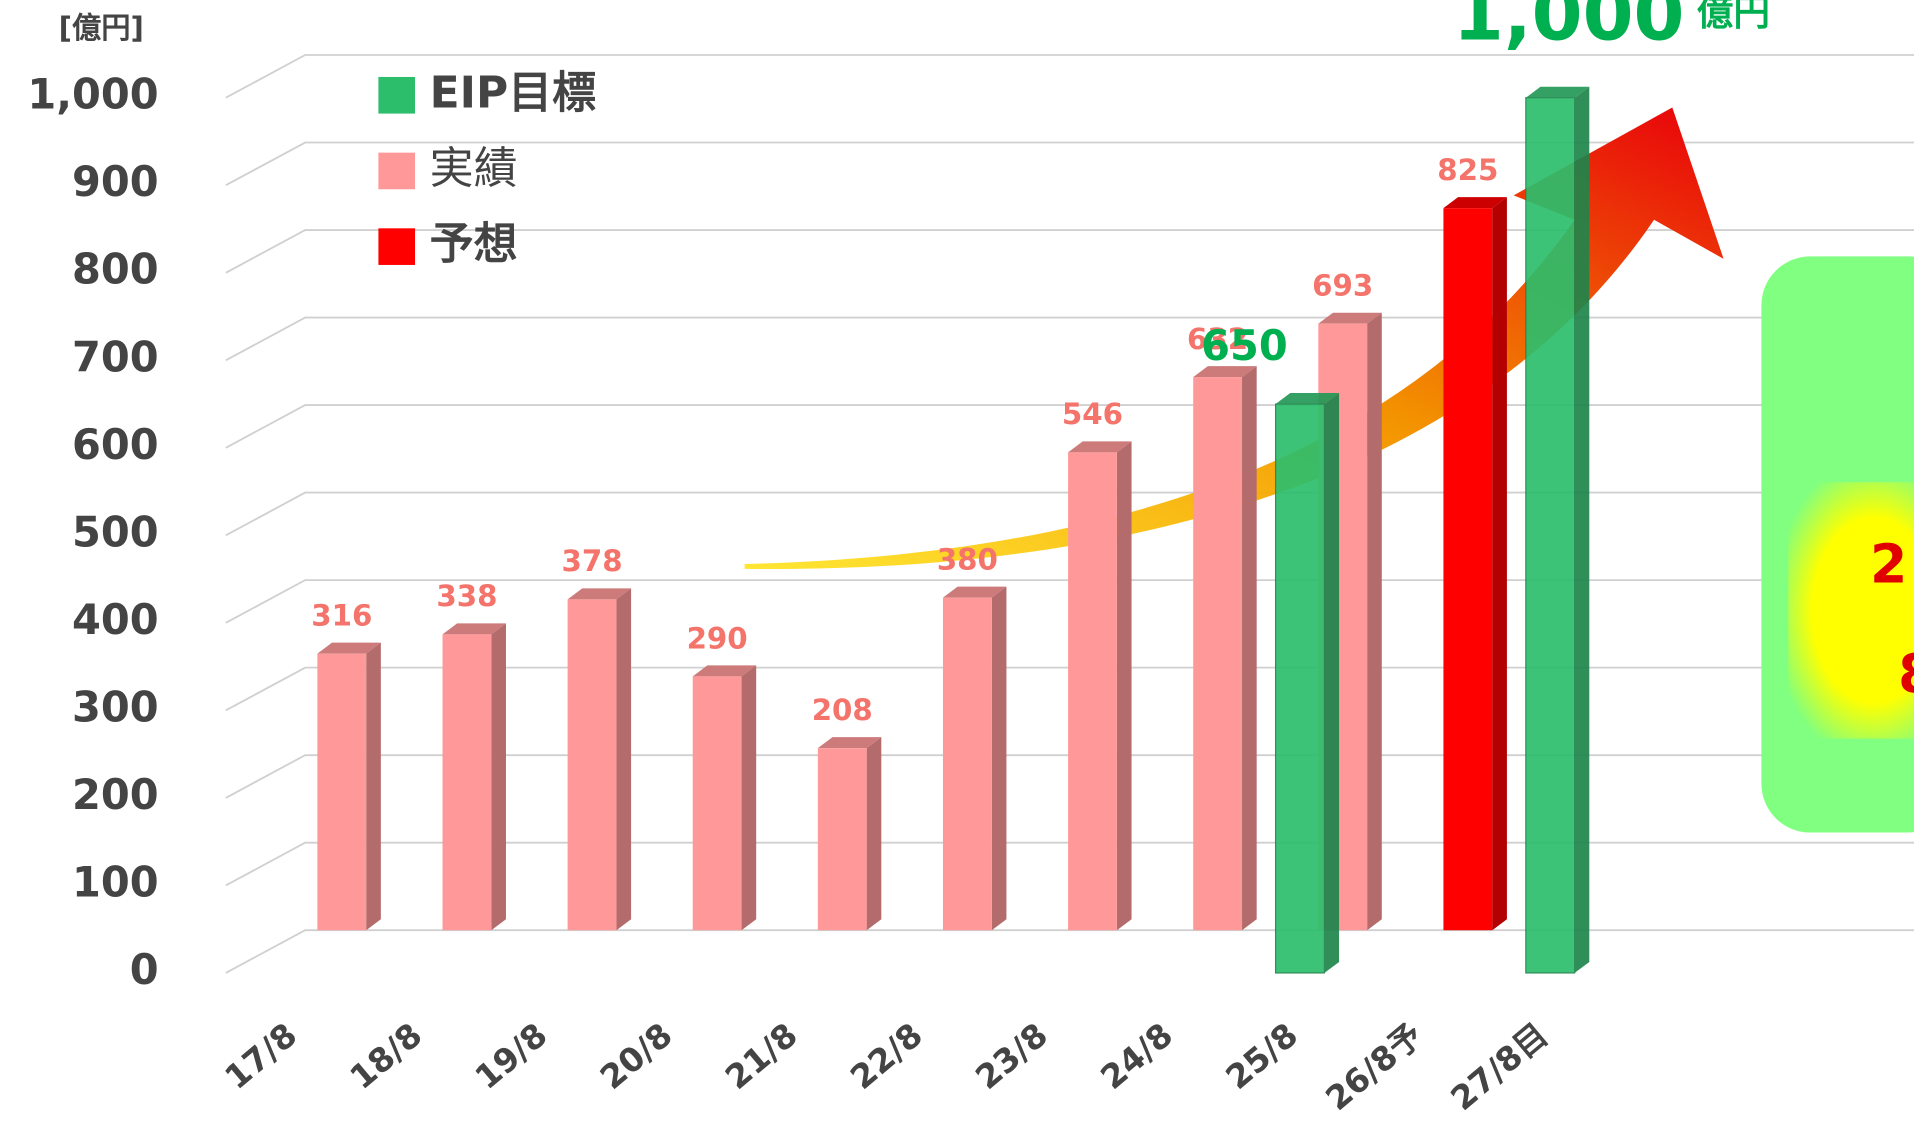  What do you see at coordinates (1892, 563) in the screenshot?
I see `callout-text: 2 0` at bounding box center [1892, 563].